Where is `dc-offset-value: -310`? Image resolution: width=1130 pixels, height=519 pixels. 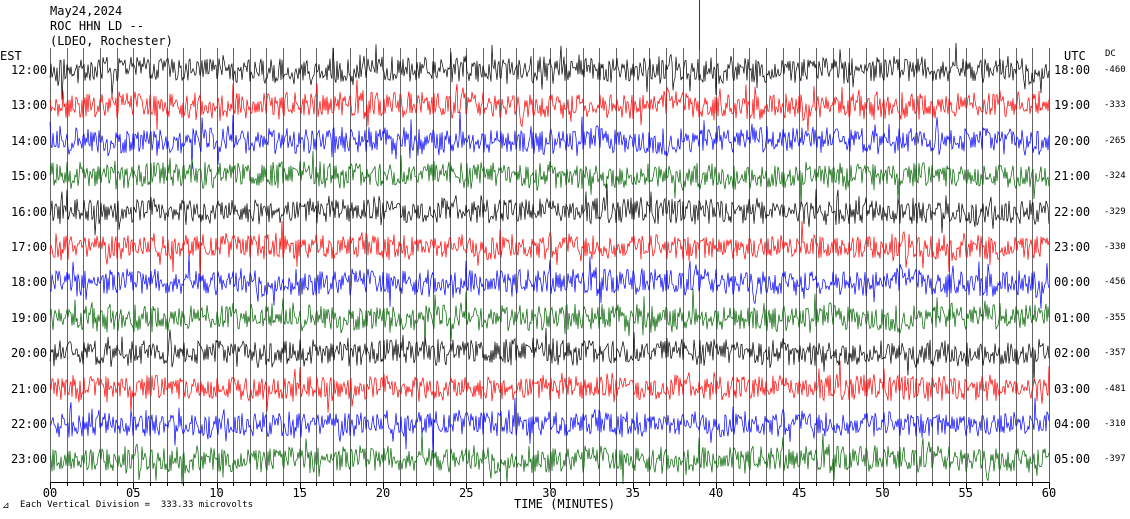
dc-offset-value: -310 is located at coordinates (1115, 424).